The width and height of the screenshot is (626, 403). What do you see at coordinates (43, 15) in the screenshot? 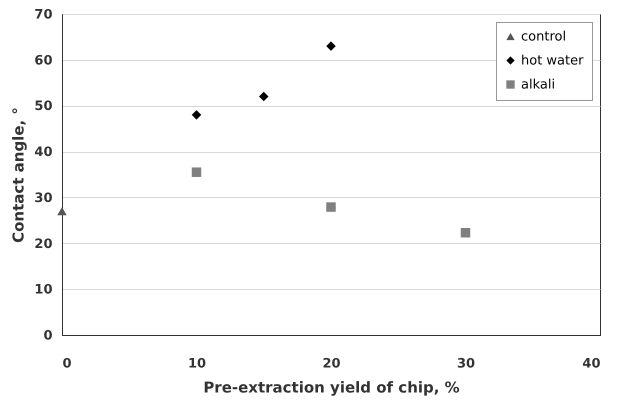
I see `y-tick-label: 70` at bounding box center [43, 15].